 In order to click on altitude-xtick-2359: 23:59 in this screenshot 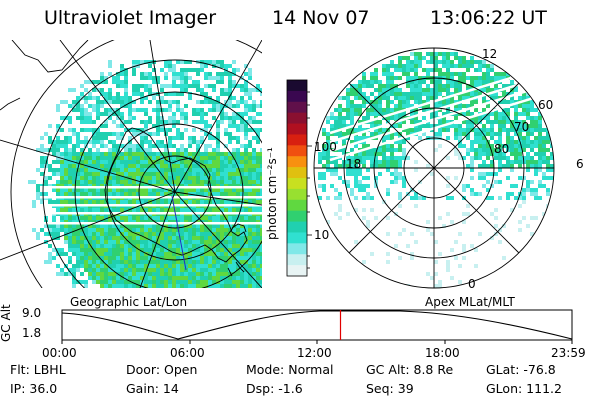, I will do `click(568, 353)`.